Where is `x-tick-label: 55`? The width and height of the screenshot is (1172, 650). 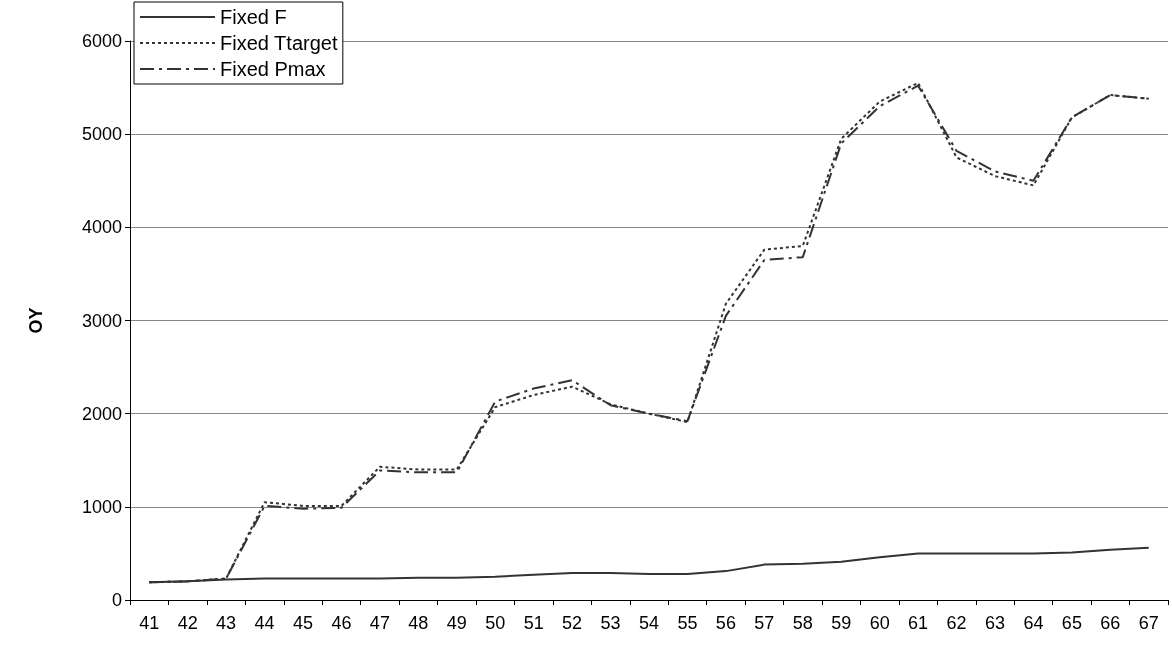 x-tick-label: 55 is located at coordinates (687, 623).